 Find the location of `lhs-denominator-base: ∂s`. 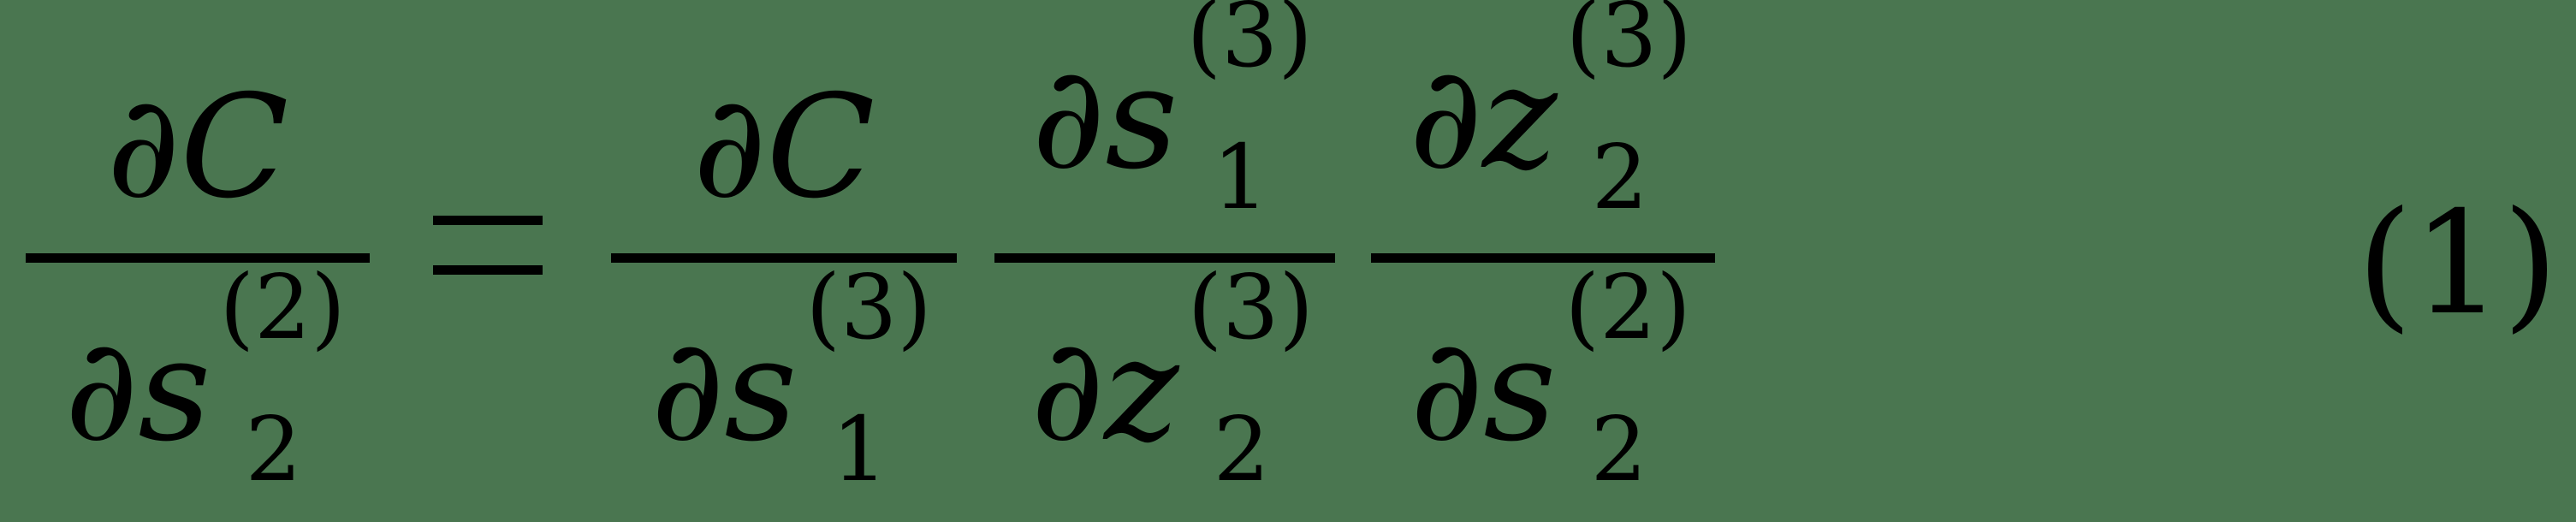

lhs-denominator-base: ∂s is located at coordinates (137, 391).